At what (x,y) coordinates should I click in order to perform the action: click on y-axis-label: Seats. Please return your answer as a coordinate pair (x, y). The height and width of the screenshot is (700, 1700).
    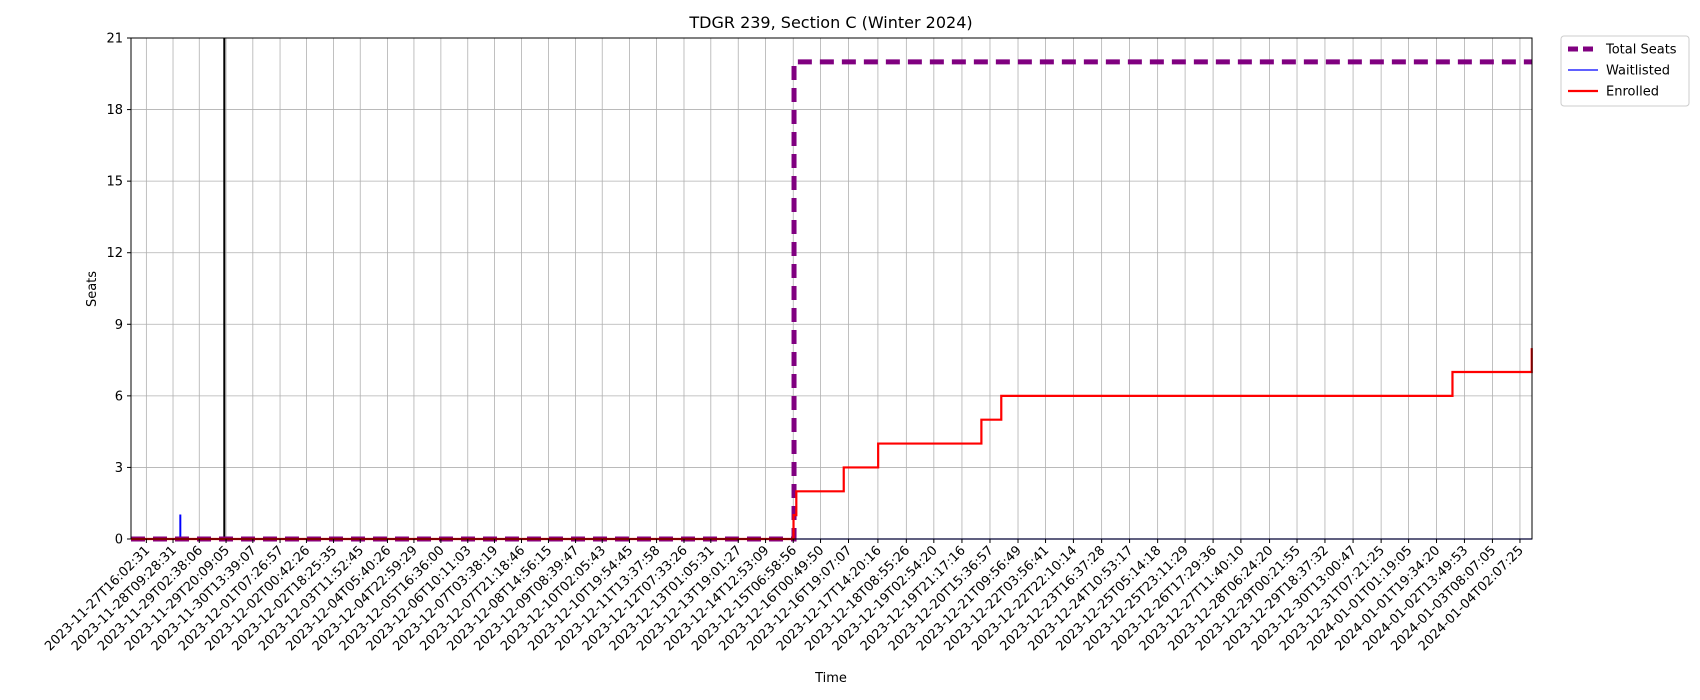
    Looking at the image, I should click on (92, 289).